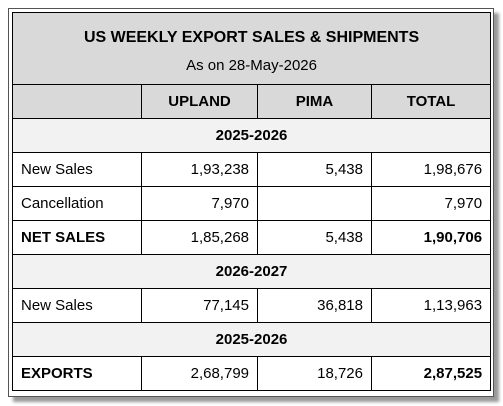 The width and height of the screenshot is (503, 406). Describe the element at coordinates (77, 203) in the screenshot. I see `row-label: Cancellation` at that location.